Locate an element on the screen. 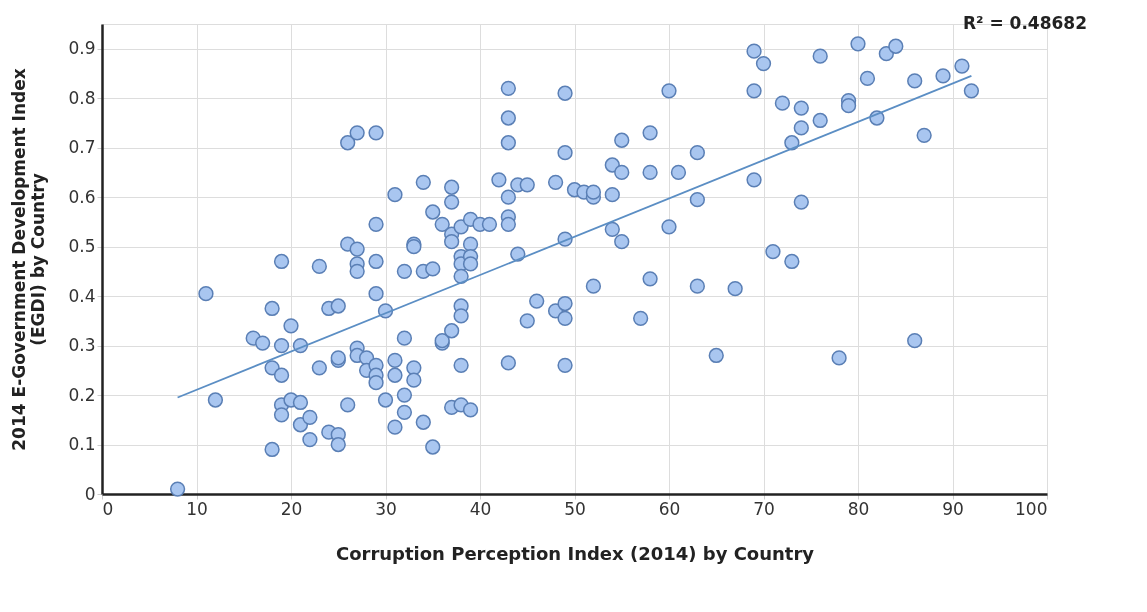 This screenshot has width=1147, height=612. x-tick-label: 50 is located at coordinates (575, 508).